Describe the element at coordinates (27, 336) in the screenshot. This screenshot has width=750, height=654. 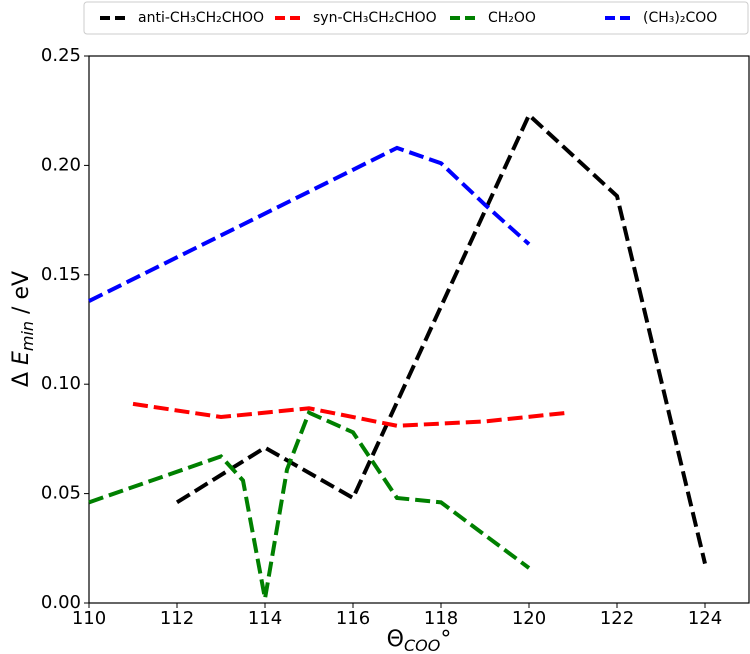
I see `y-label-sub: min` at that location.